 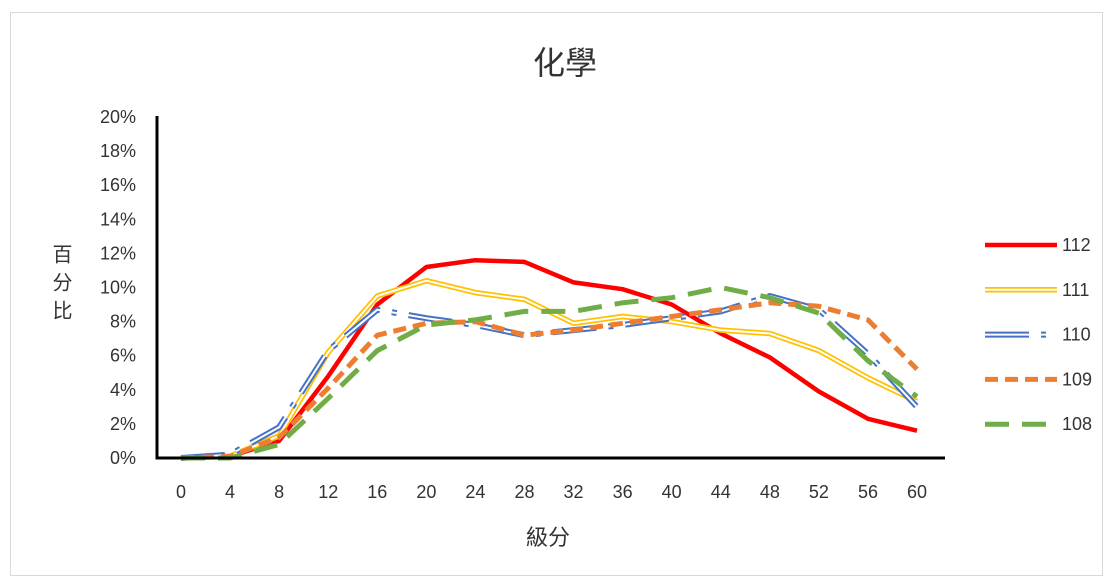 I want to click on legend: 112 111 110 109 108, so click(x=1038, y=334).